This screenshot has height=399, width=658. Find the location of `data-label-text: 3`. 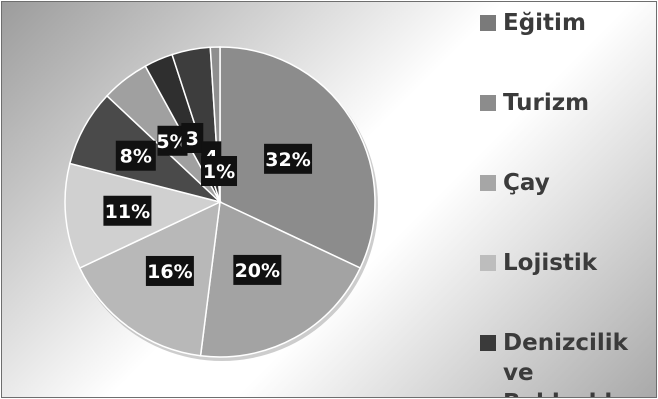

data-label-text: 3 is located at coordinates (192, 139).